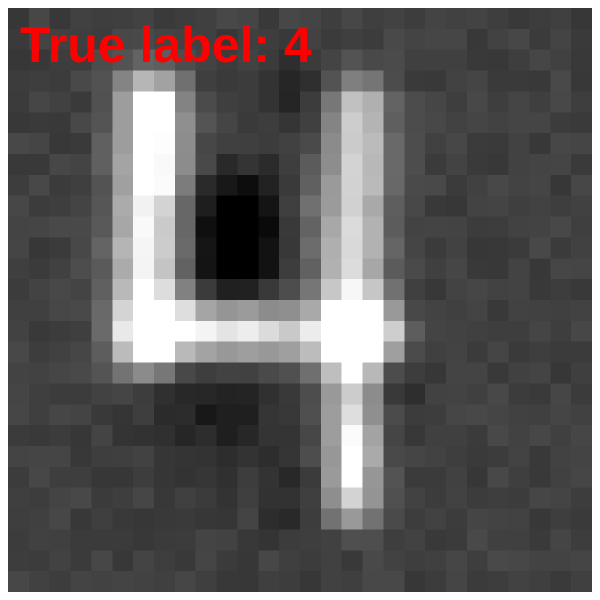 The image size is (600, 600). What do you see at coordinates (166, 45) in the screenshot?
I see `true-label-caption: True label: 4` at bounding box center [166, 45].